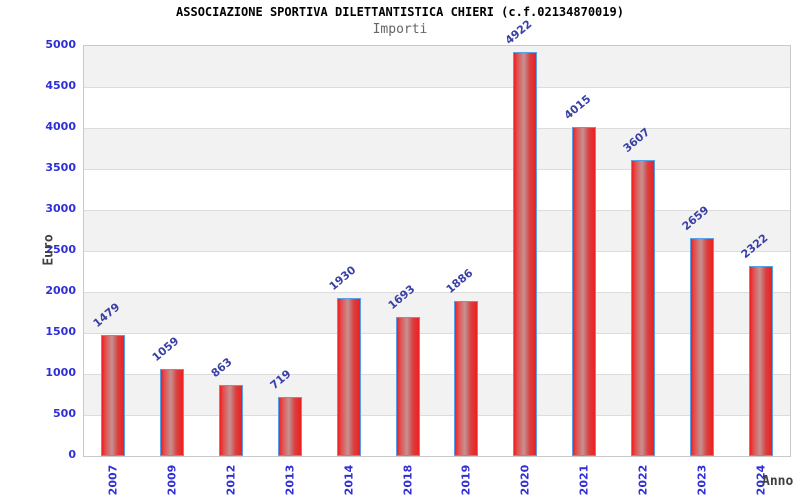 The height and width of the screenshot is (500, 800). What do you see at coordinates (60, 372) in the screenshot?
I see `y-tick-label: 1000` at bounding box center [60, 372].